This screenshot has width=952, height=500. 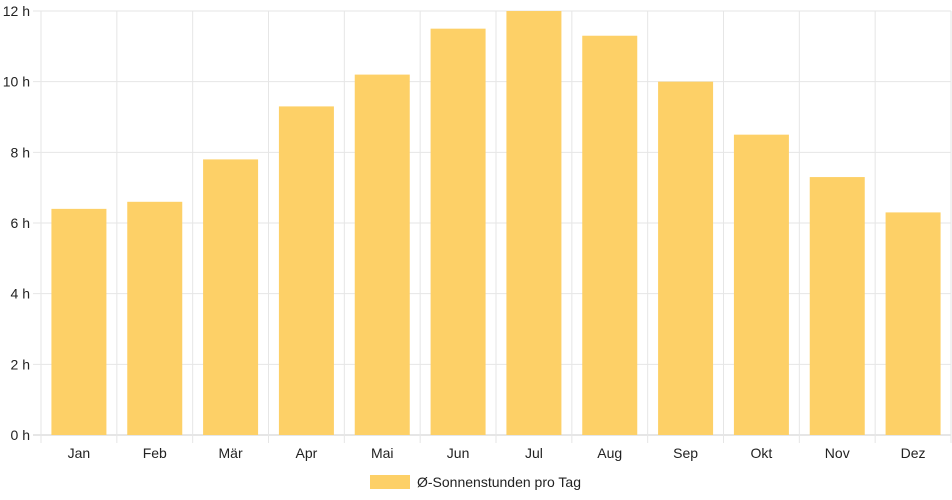 What do you see at coordinates (79, 453) in the screenshot?
I see `x-tick-label: Jan` at bounding box center [79, 453].